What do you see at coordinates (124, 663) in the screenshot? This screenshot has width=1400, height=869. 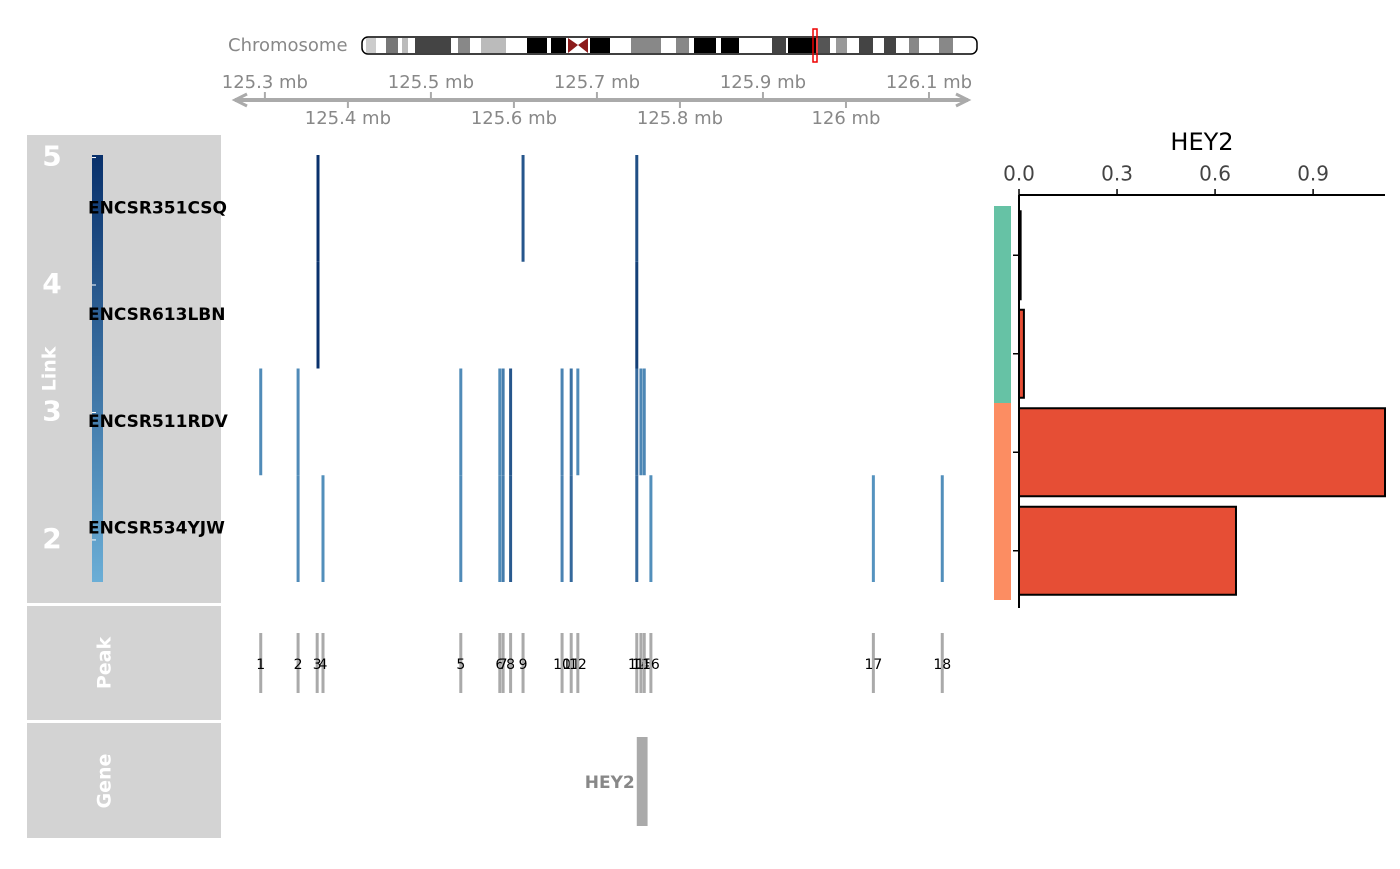 I see `peak-panel` at bounding box center [124, 663].